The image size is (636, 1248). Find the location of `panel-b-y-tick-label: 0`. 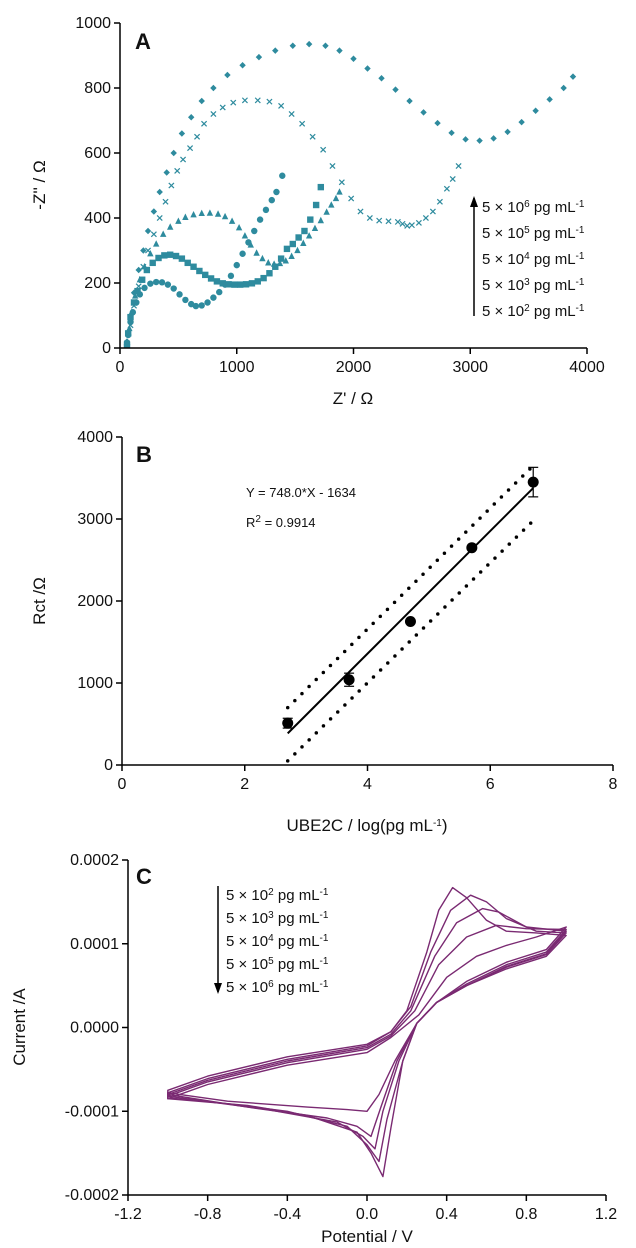

panel-b-y-tick-label: 0 is located at coordinates (108, 765).